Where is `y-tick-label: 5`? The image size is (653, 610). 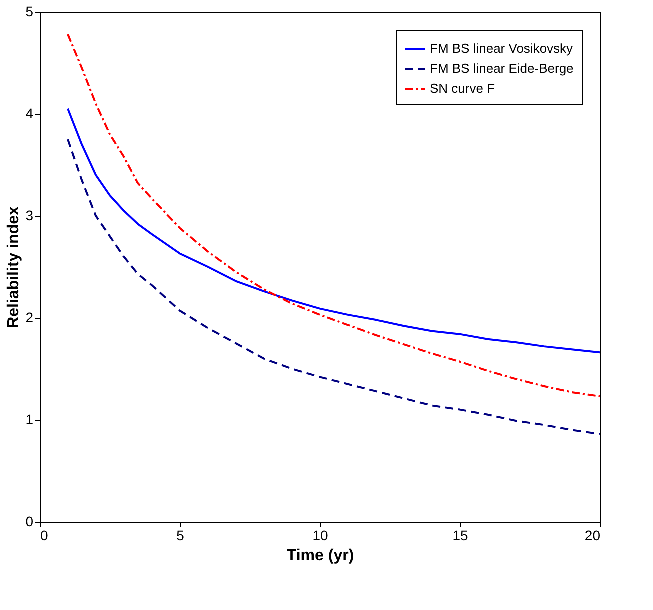
y-tick-label: 5 is located at coordinates (30, 12).